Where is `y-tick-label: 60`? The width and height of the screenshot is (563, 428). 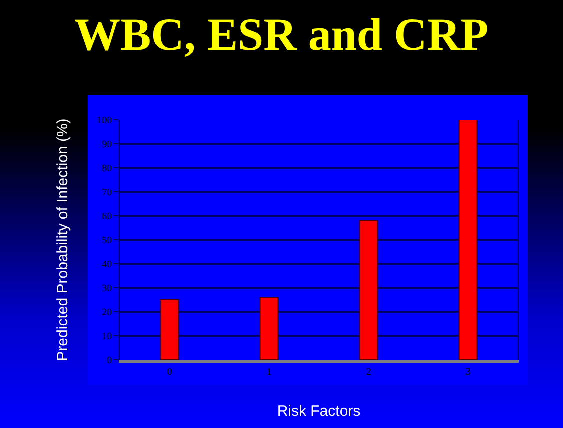 y-tick-label: 60 is located at coordinates (107, 217).